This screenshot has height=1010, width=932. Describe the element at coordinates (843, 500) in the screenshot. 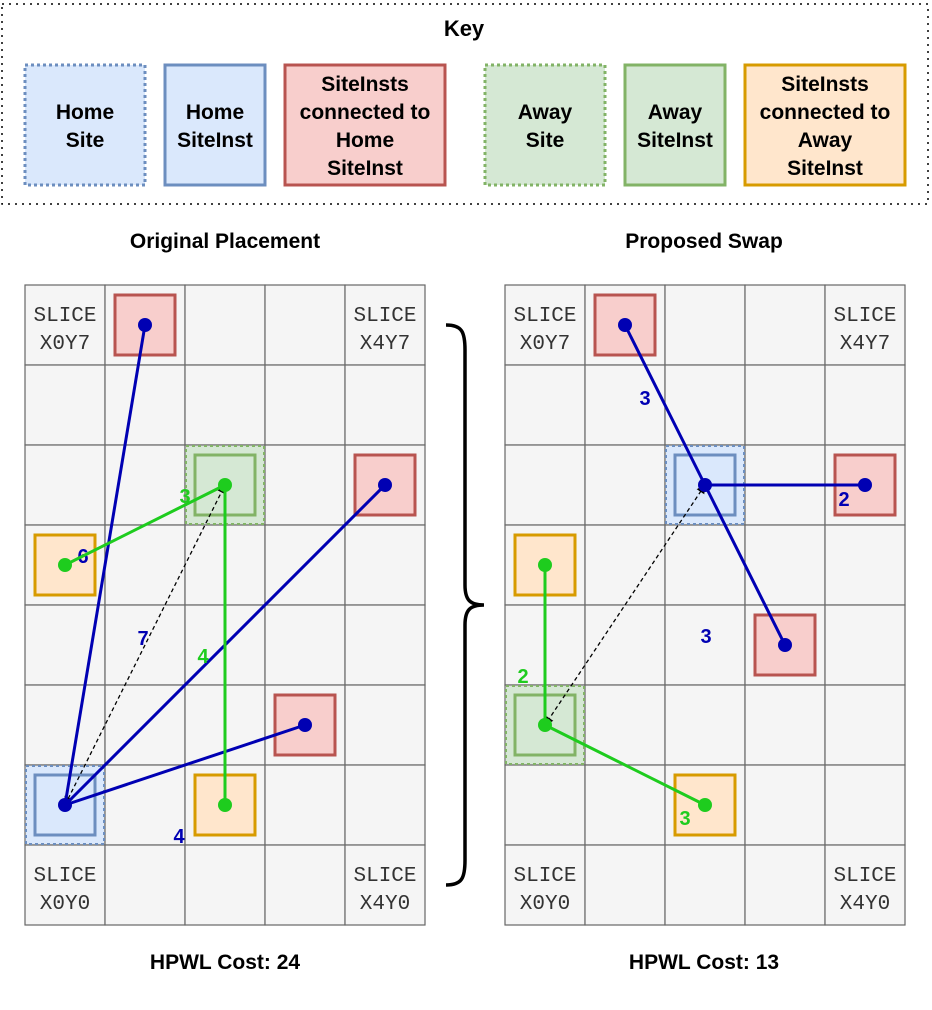

I see `home-net-edge-label: 2` at that location.